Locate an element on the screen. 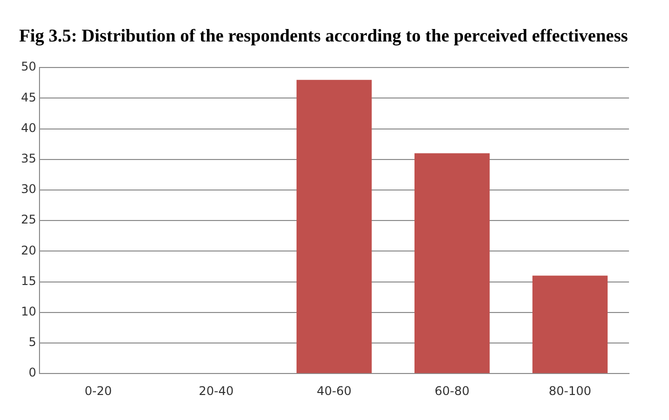 This screenshot has height=420, width=669. y-tick-label: 20 is located at coordinates (28, 250).